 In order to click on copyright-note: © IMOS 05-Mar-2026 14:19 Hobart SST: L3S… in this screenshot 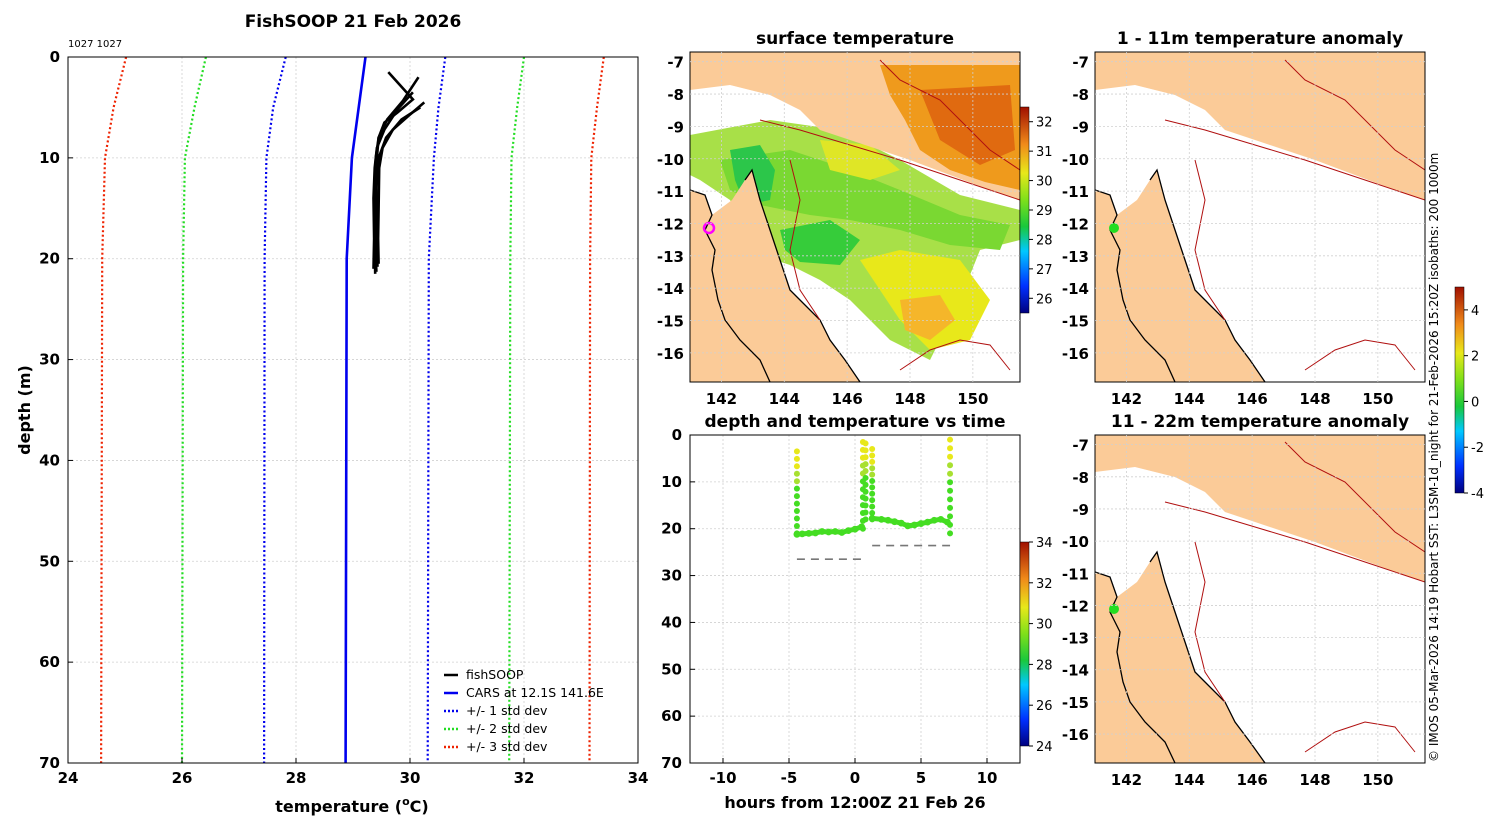, I will do `click(1434, 457)`.